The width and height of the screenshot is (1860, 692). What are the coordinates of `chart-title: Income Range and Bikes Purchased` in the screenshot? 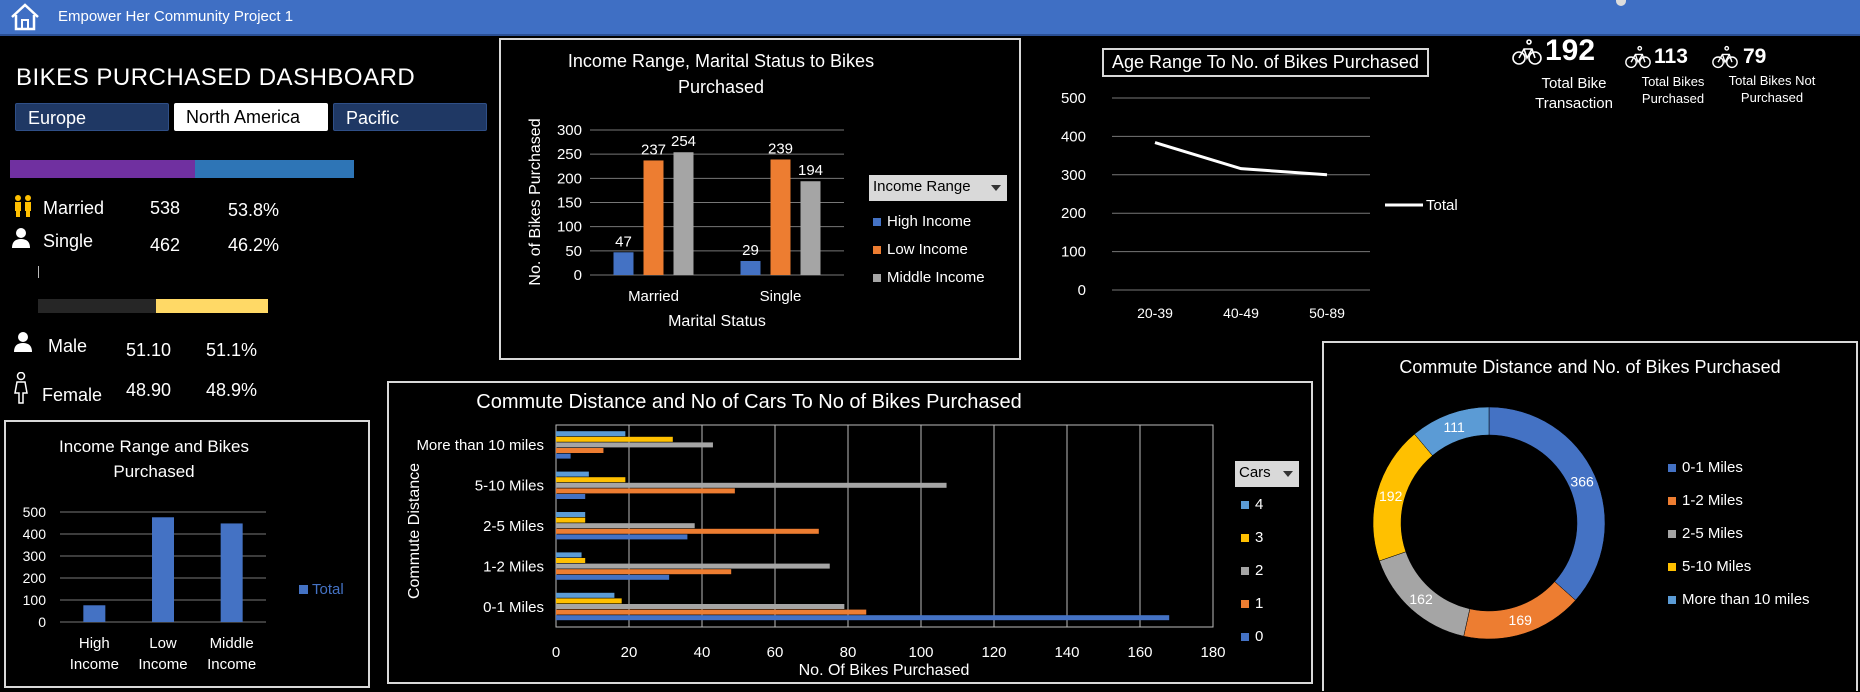 It's located at (154, 459).